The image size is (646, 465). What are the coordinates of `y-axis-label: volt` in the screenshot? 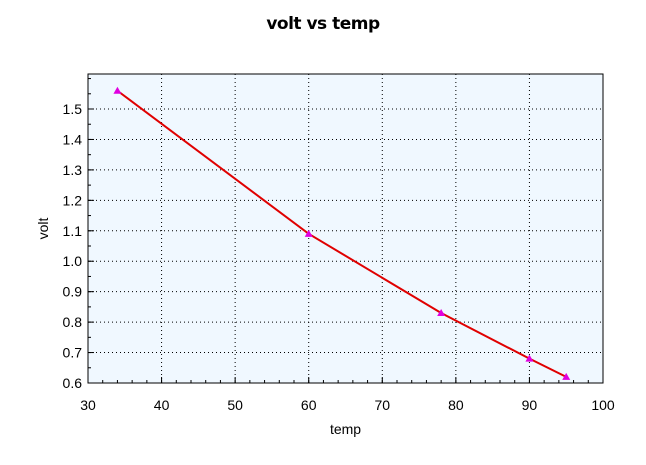 It's located at (43, 229).